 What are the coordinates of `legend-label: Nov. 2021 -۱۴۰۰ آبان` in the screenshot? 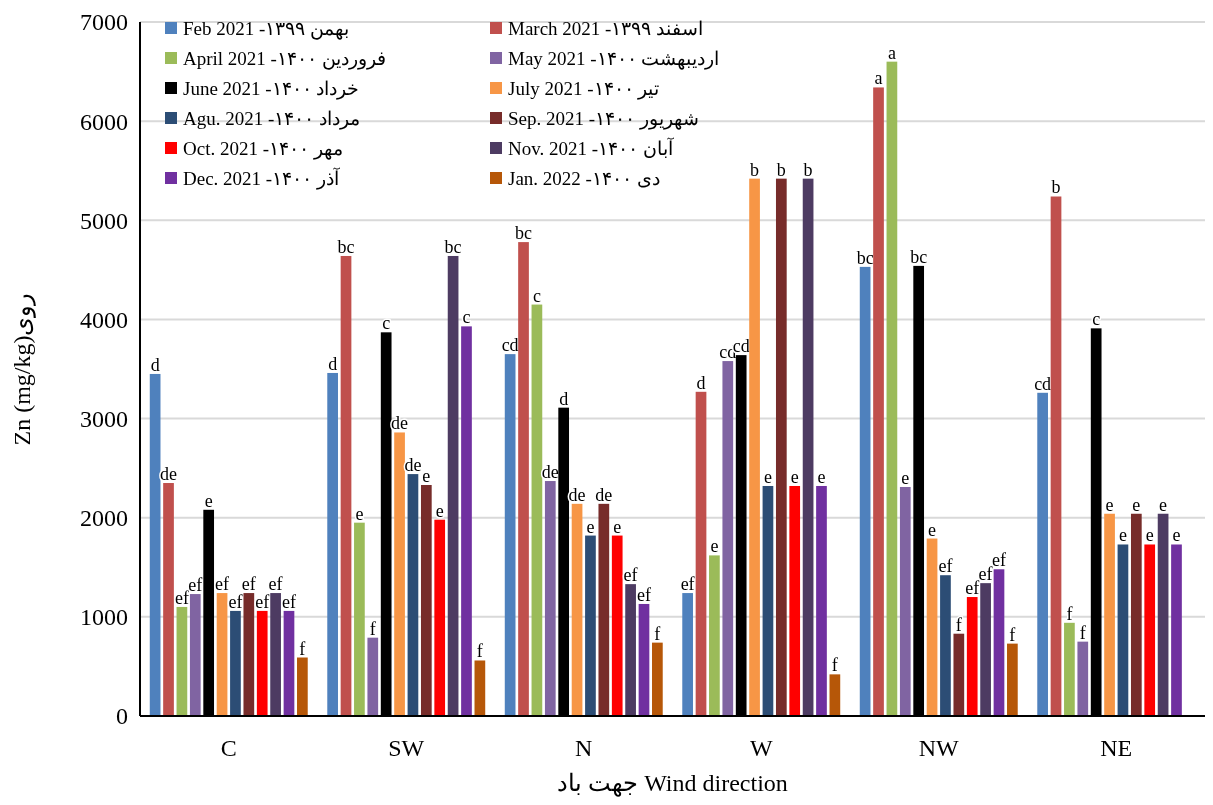 It's located at (591, 147).